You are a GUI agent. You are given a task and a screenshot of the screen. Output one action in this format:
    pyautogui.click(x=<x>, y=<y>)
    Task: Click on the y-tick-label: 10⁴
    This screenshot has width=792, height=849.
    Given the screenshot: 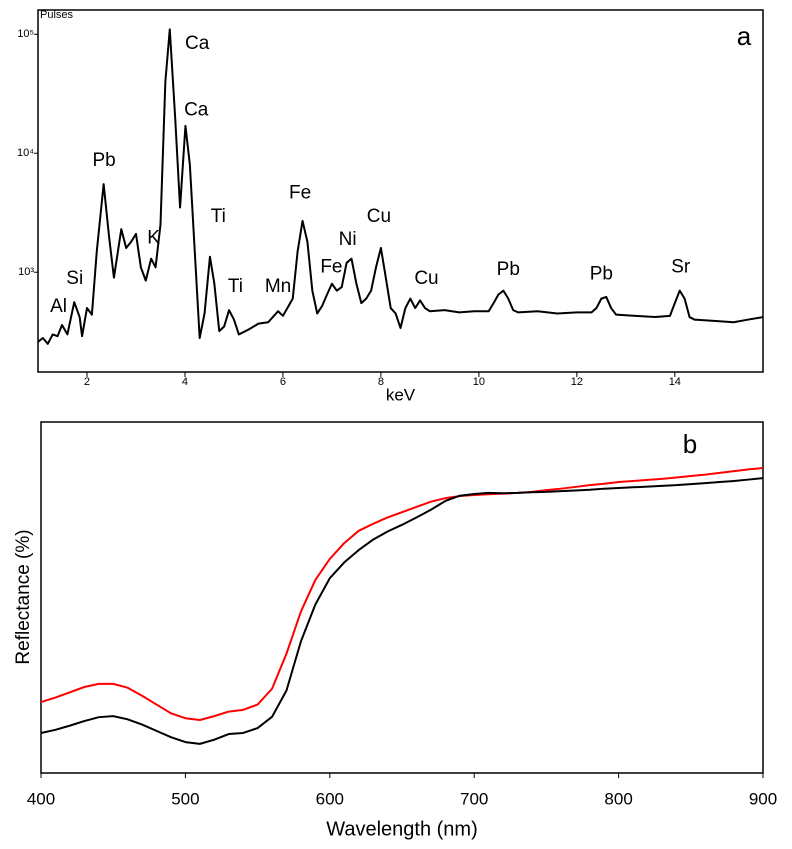 What is the action you would take?
    pyautogui.click(x=25, y=153)
    